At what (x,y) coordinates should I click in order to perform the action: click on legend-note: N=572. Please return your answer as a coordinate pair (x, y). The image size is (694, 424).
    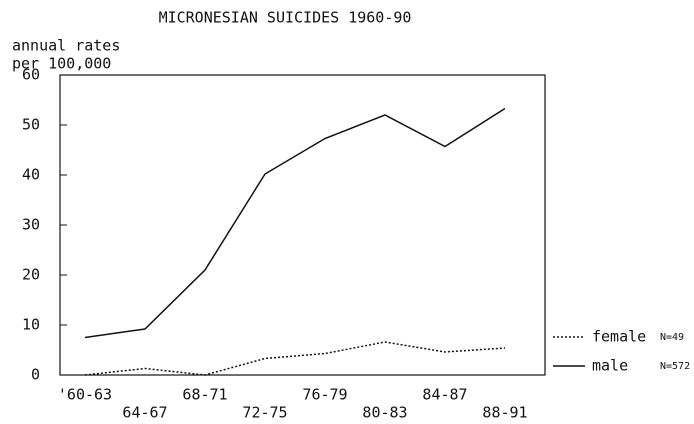
    Looking at the image, I should click on (675, 366).